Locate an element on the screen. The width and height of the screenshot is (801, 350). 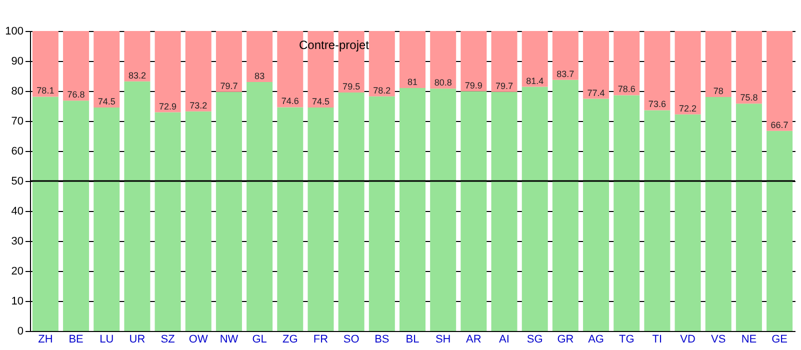
data-label: 80.8 is located at coordinates (443, 83).